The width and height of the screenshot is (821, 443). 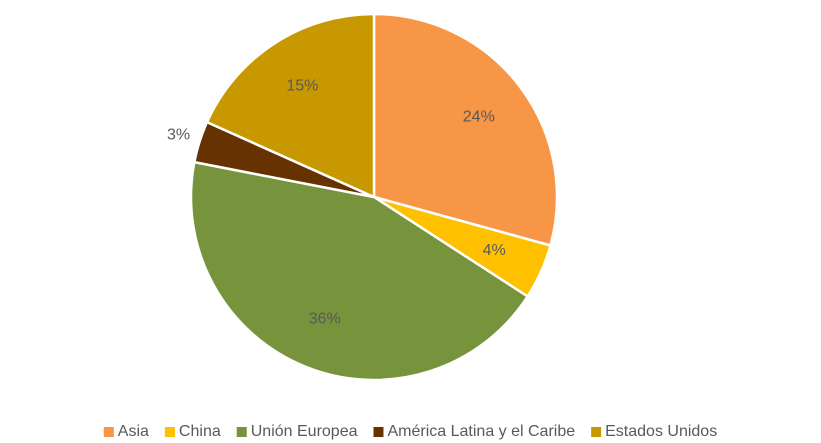 I want to click on data-label: 24%, so click(x=479, y=116).